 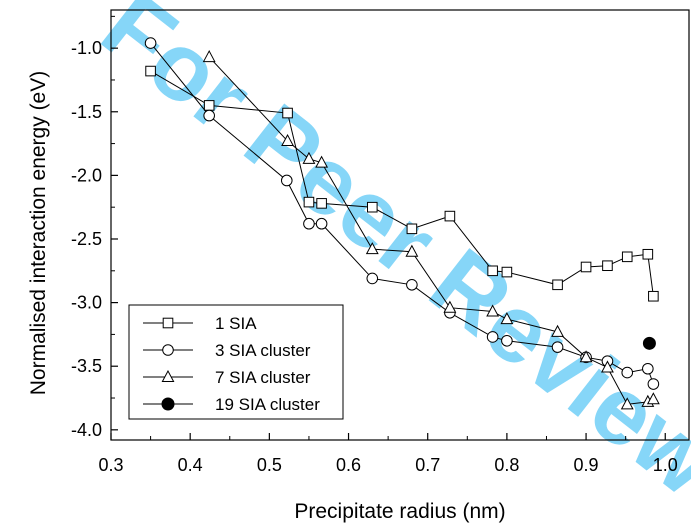 I want to click on y-tick-label: -2.5, so click(x=86, y=239).